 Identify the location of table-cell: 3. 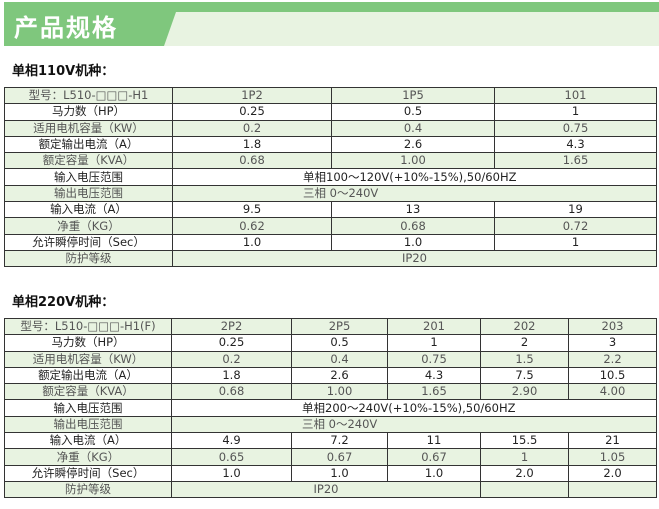
(612, 343).